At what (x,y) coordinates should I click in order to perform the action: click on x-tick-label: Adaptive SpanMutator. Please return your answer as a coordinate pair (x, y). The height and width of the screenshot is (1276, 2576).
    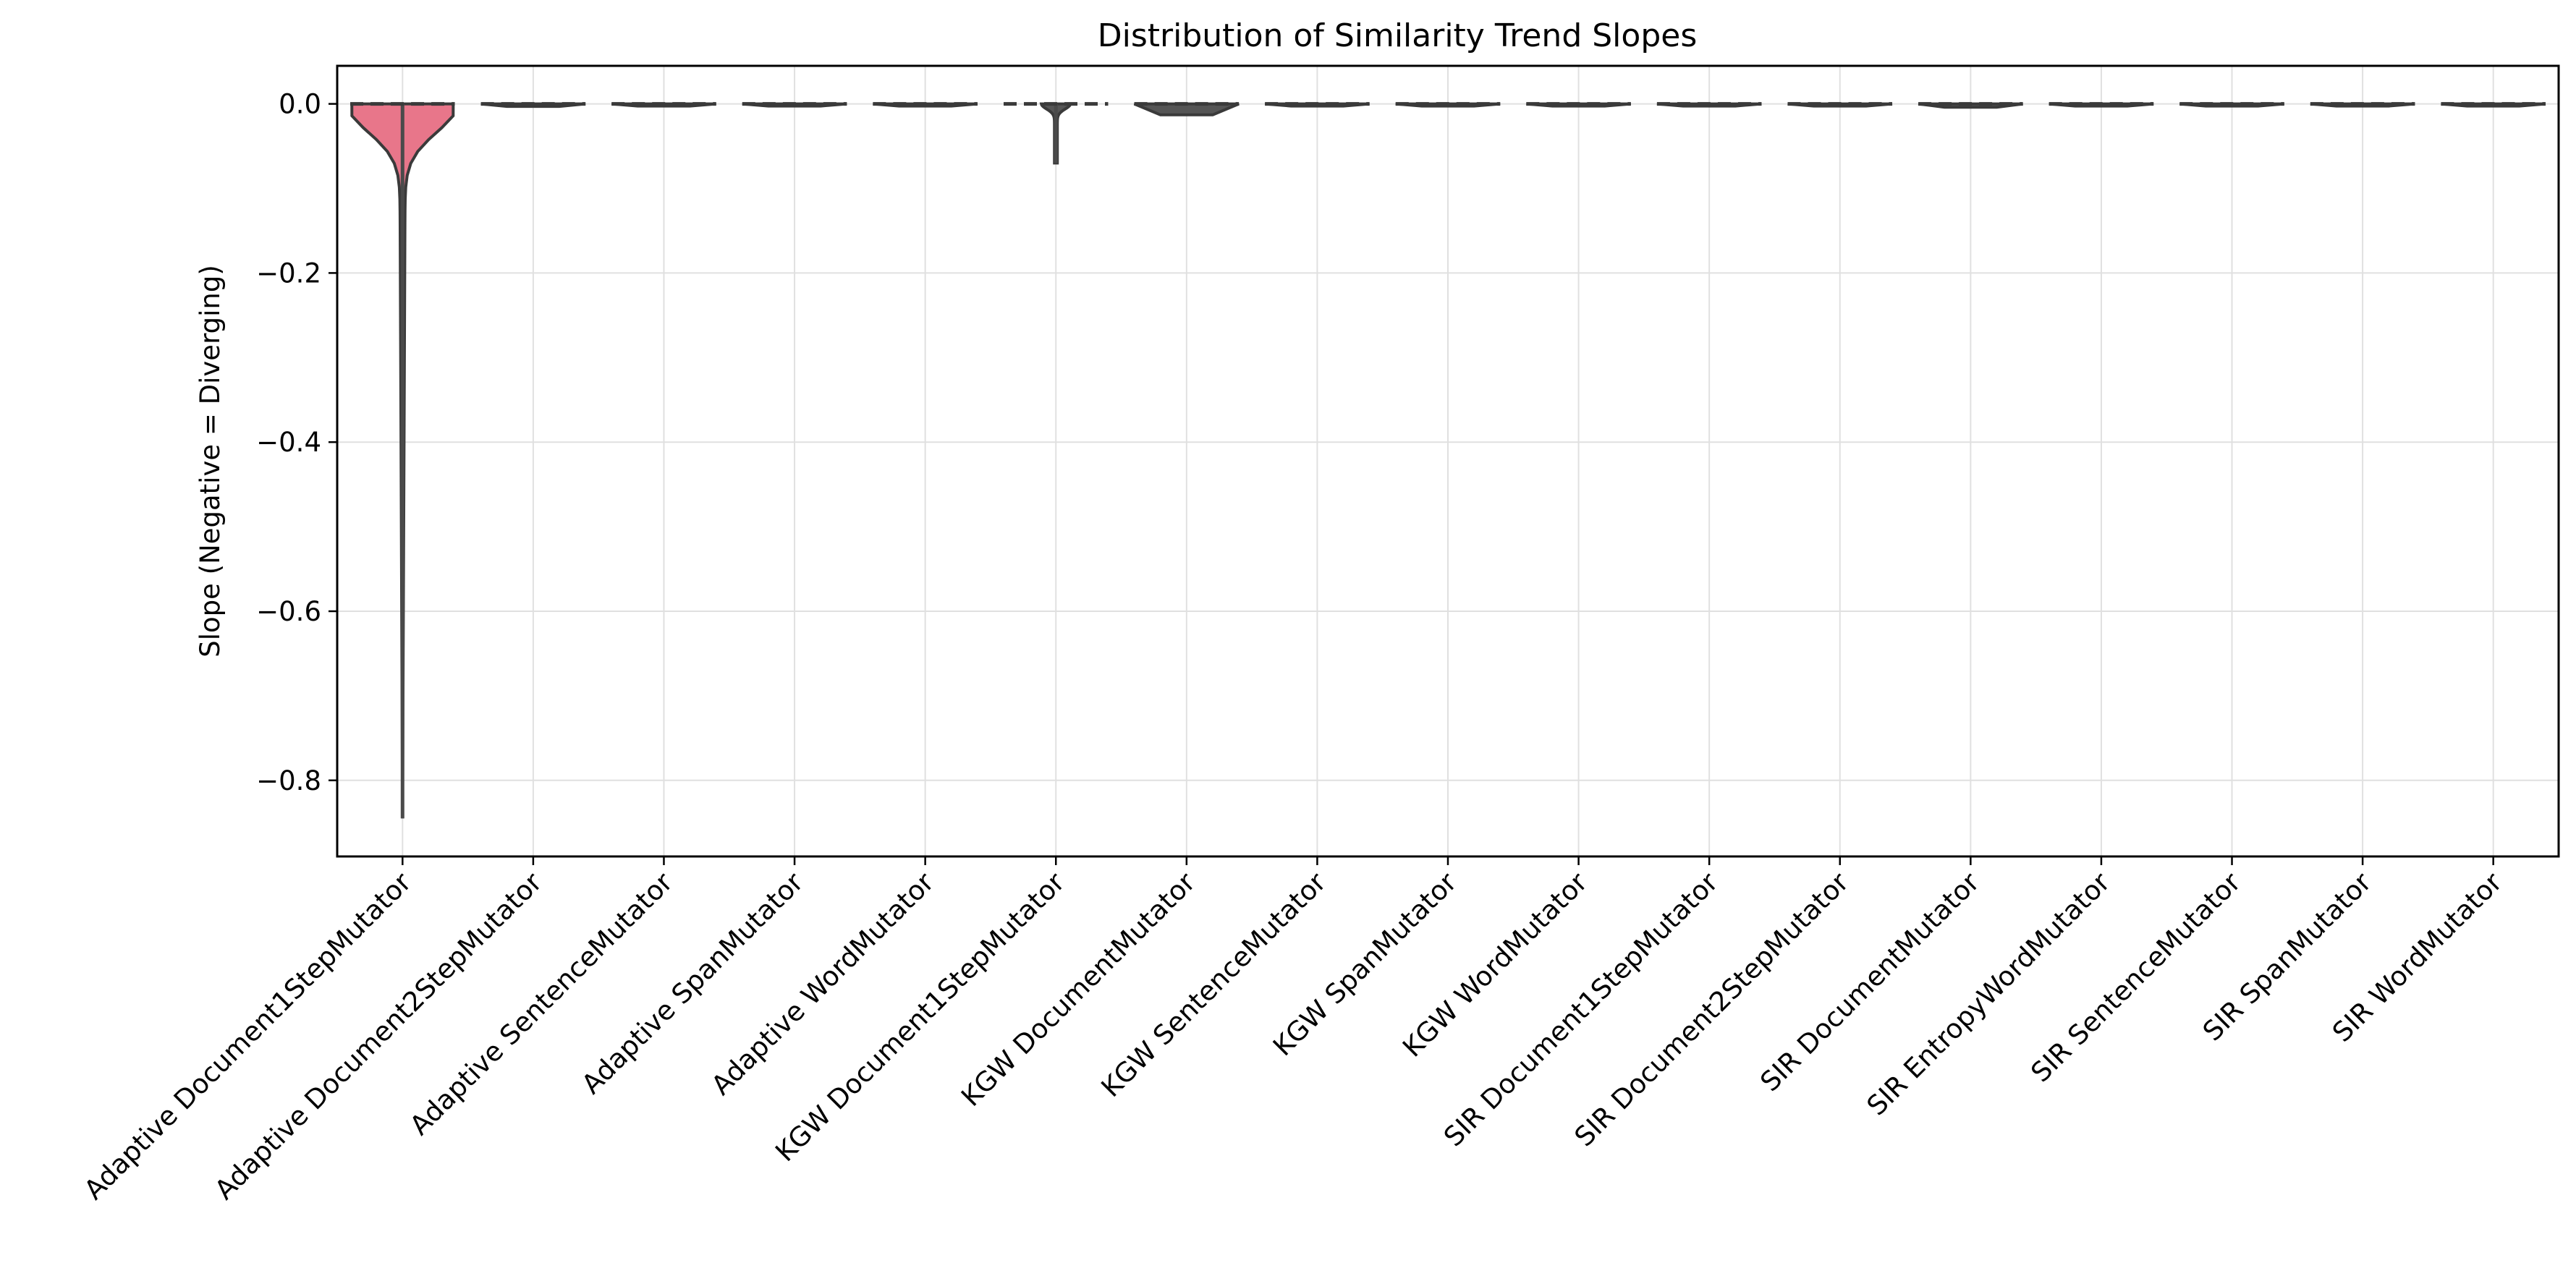
    Looking at the image, I should click on (693, 983).